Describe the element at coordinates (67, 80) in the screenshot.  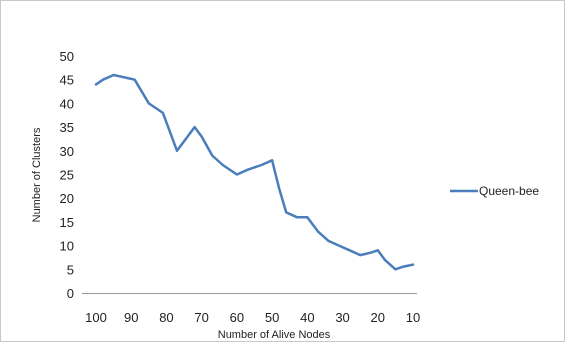
I see `y-tick-label: 45` at that location.